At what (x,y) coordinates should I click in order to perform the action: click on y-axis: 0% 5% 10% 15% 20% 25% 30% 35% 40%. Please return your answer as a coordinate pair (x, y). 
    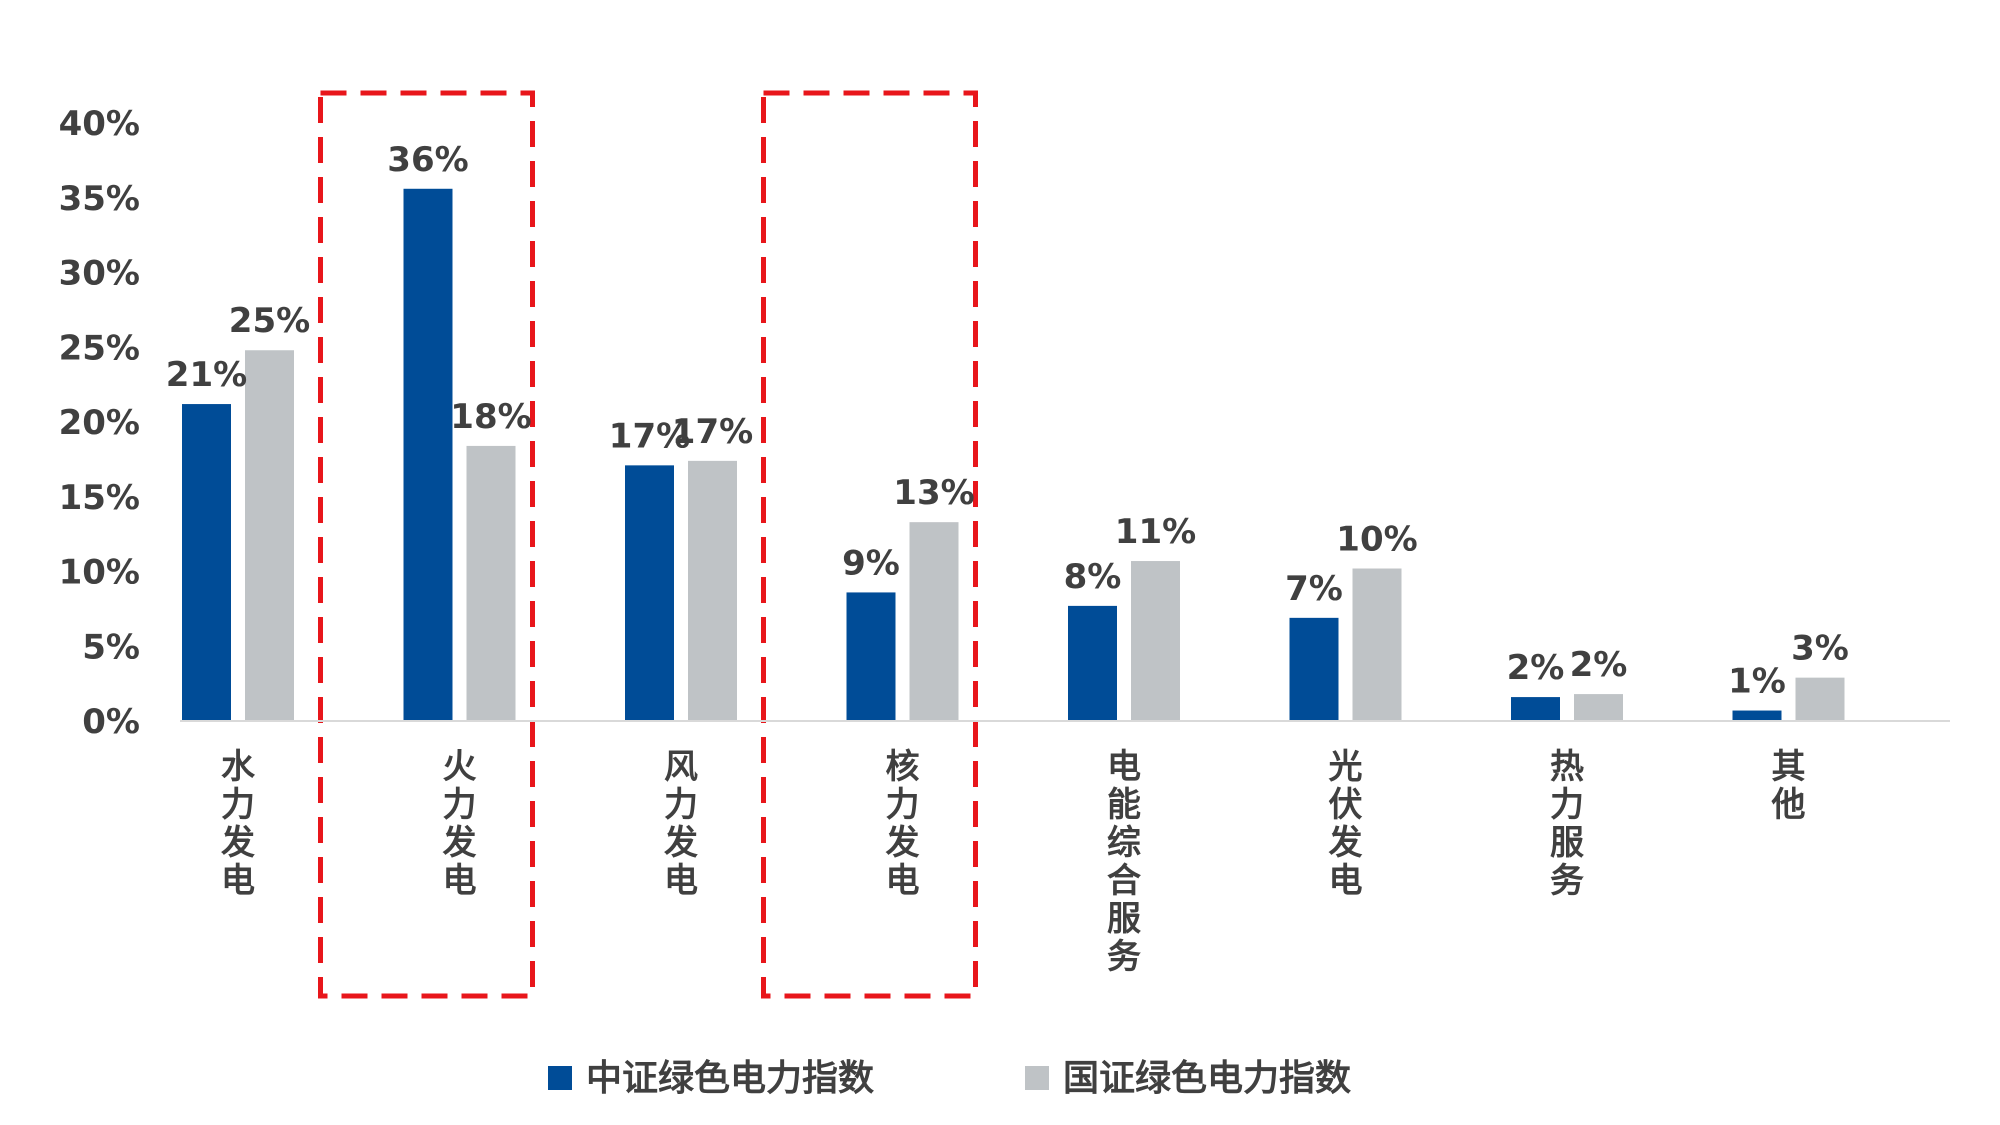
    Looking at the image, I should click on (99, 423).